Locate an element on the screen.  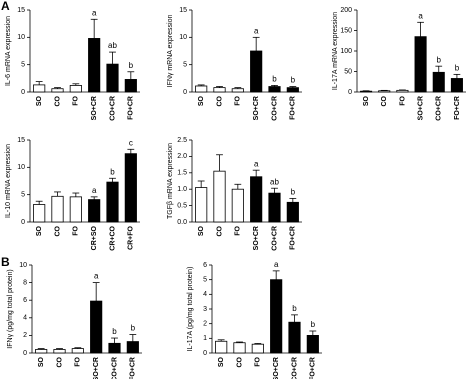
y-axis-title: IL-10 mRNA expression is located at coordinates (8, 181).